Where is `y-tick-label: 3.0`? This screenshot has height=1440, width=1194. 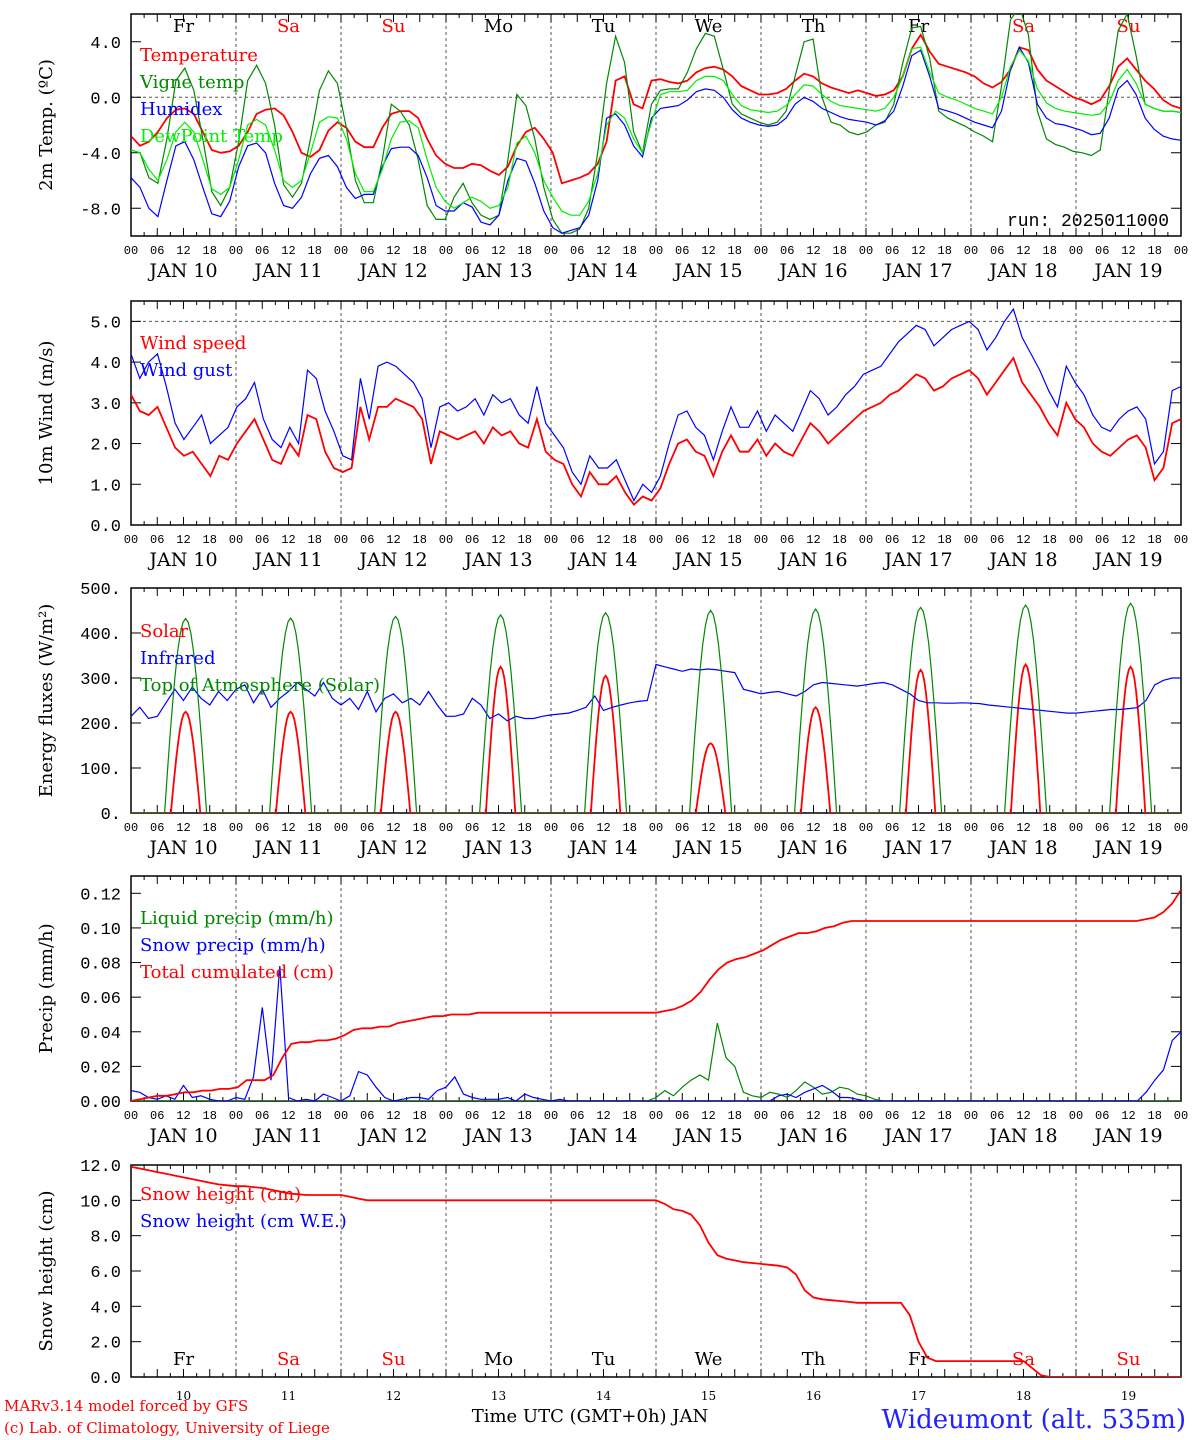 y-tick-label: 3.0 is located at coordinates (105, 405).